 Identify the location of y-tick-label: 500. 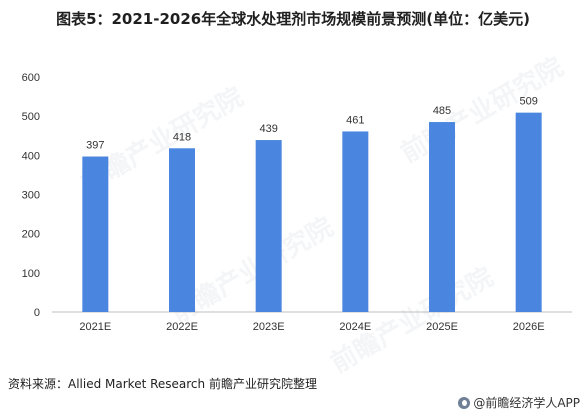
(31, 117).